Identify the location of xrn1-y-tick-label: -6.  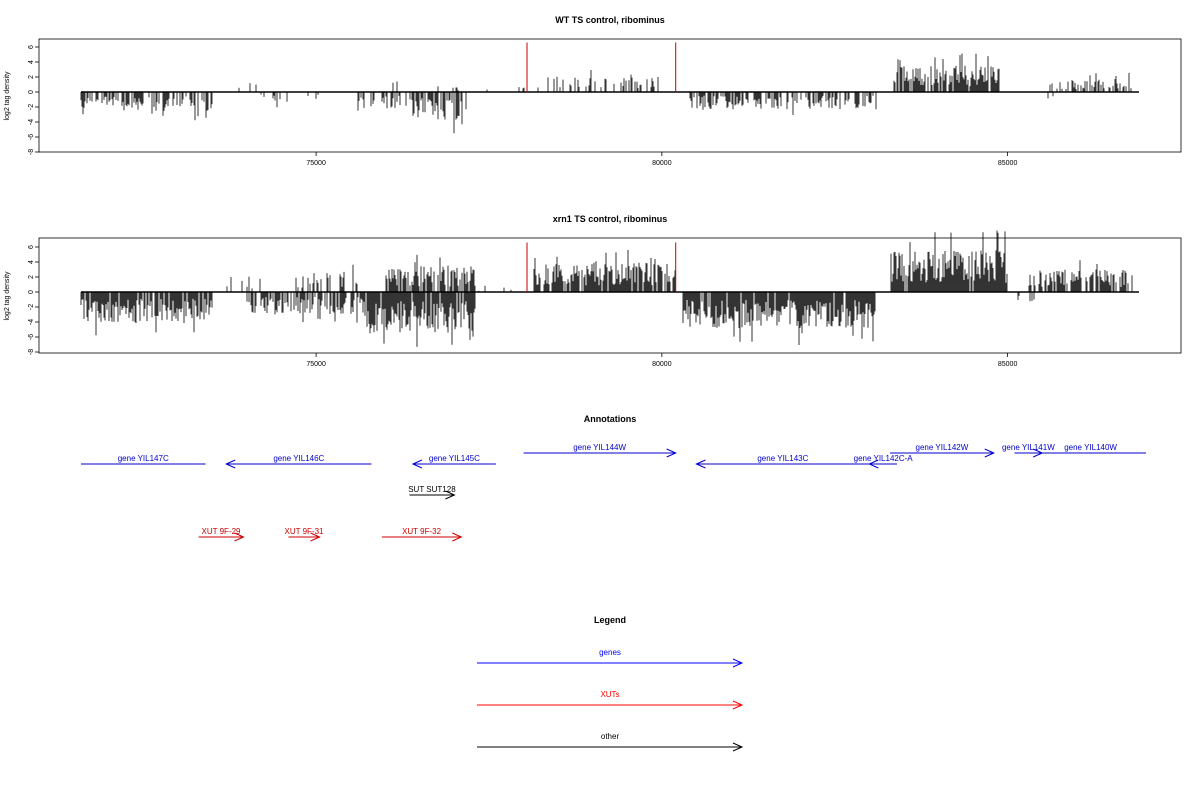
(31, 337).